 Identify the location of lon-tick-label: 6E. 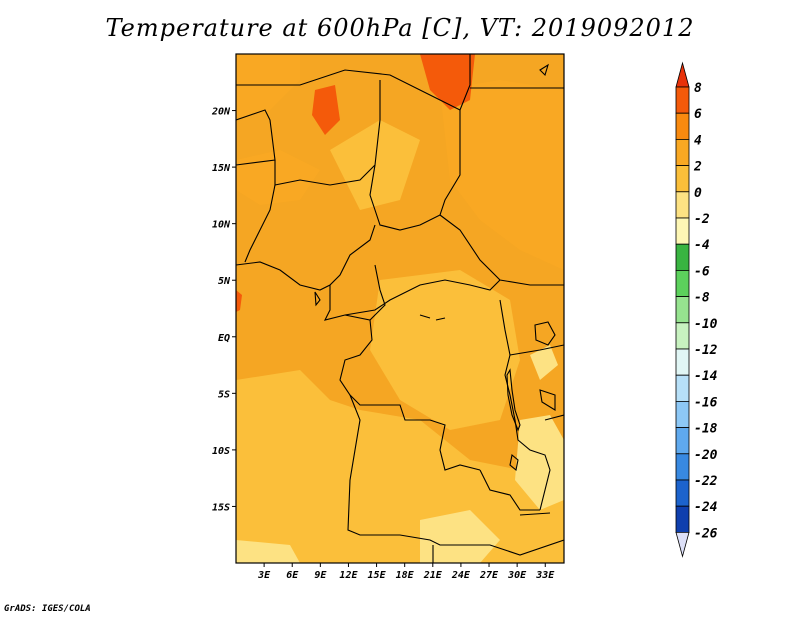
(292, 575).